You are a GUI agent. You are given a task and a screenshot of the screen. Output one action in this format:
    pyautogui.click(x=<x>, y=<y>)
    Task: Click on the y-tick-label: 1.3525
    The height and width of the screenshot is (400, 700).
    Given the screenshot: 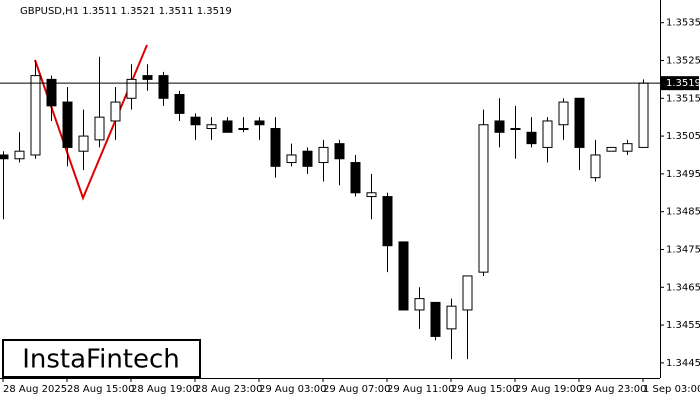 What is the action you would take?
    pyautogui.click(x=683, y=60)
    